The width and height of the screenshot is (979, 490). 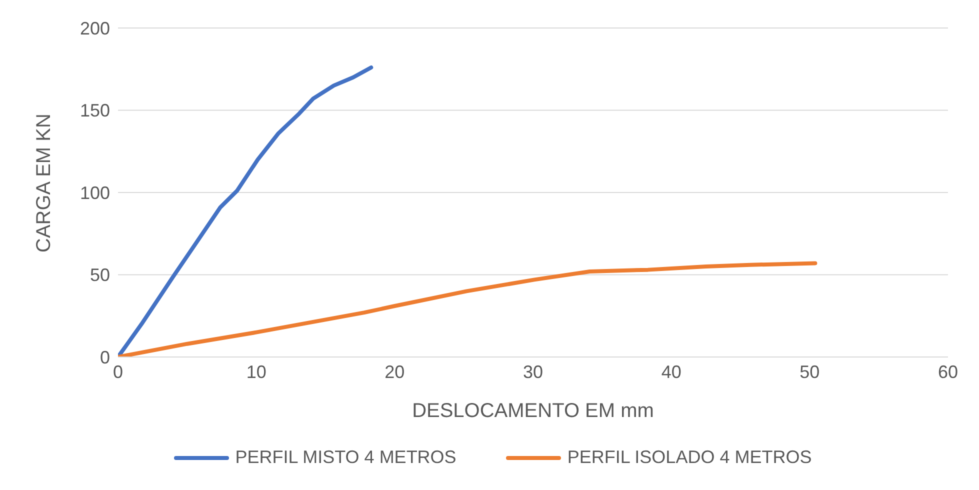 I want to click on y-tick-label: 200, so click(x=95, y=28).